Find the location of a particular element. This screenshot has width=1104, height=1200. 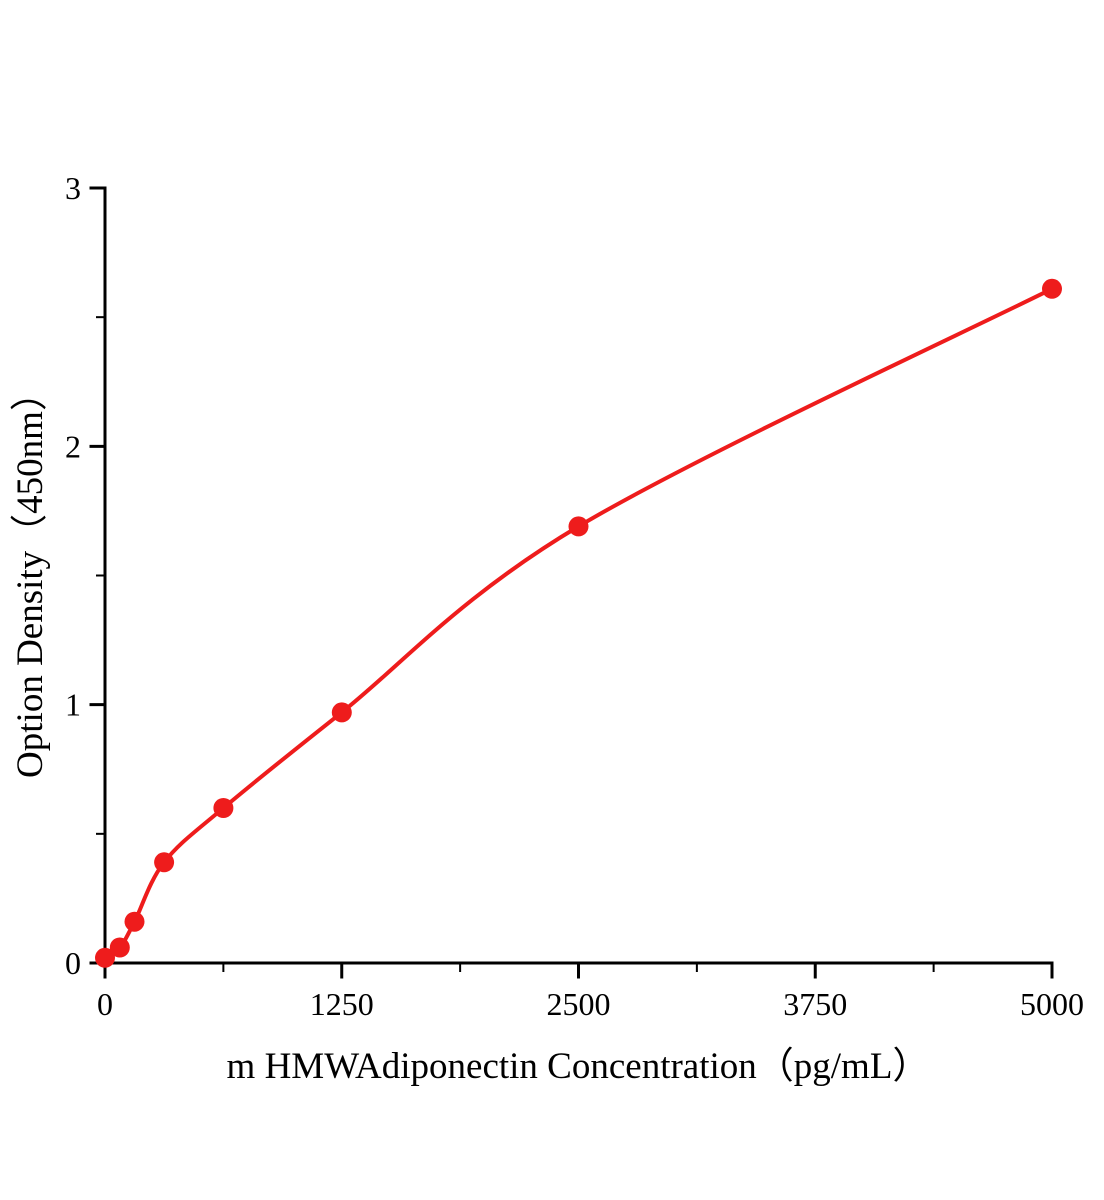

x-tick-label: 2500 is located at coordinates (579, 1004).